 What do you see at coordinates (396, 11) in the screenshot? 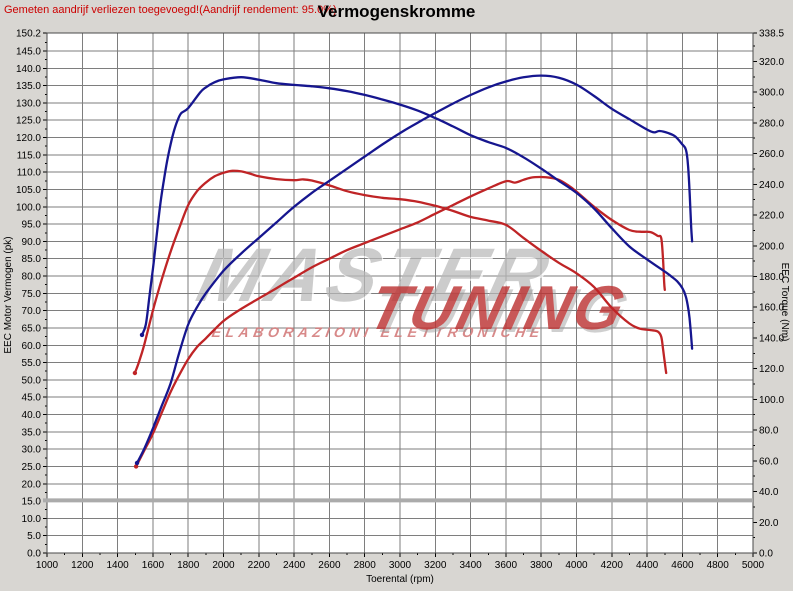
I see `page-title: Vermogenskromme` at bounding box center [396, 11].